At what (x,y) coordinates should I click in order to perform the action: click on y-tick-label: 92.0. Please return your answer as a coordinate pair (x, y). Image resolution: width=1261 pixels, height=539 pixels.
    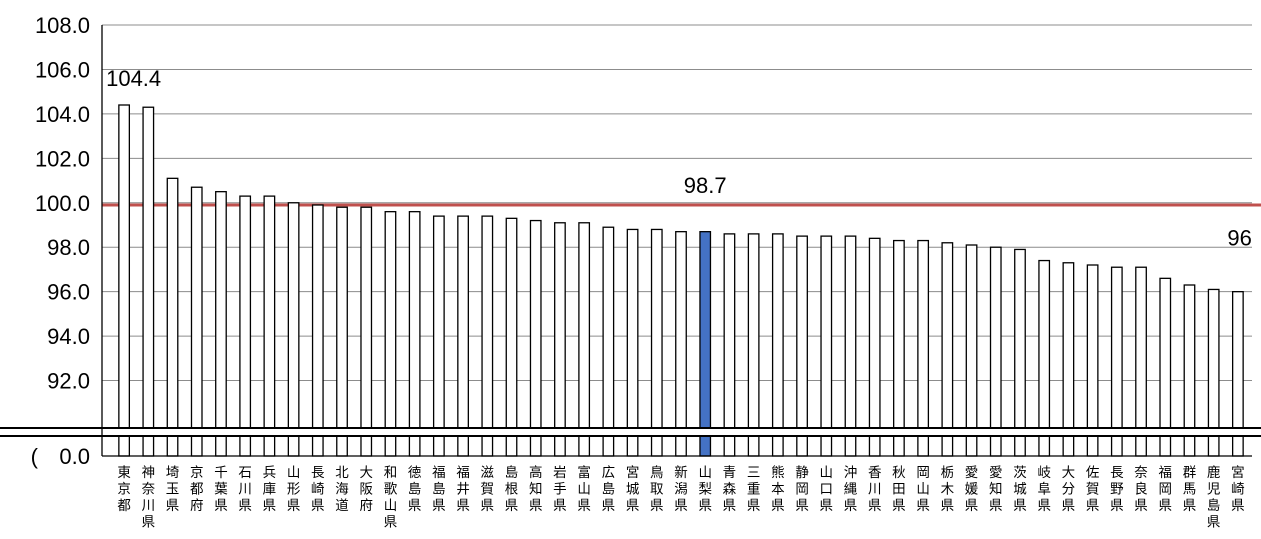
    Looking at the image, I should click on (68, 381).